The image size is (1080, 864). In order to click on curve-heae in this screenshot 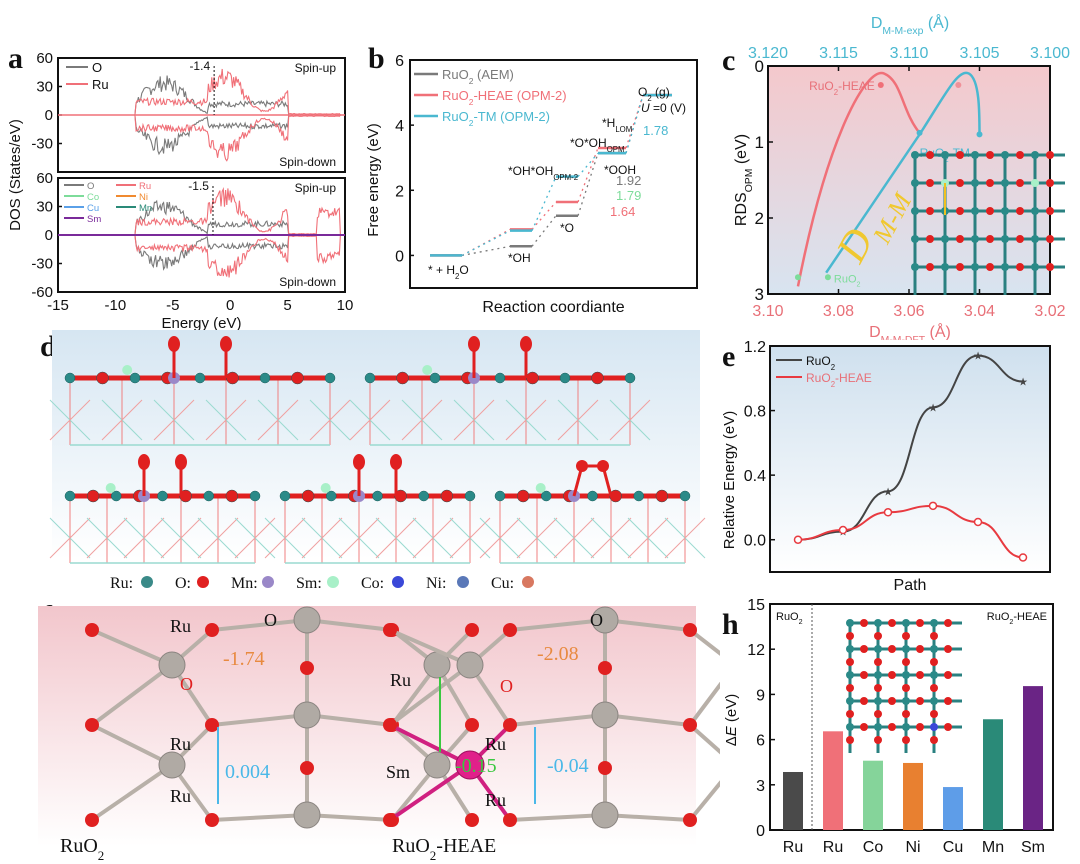, I will do `click(858, 179)`.